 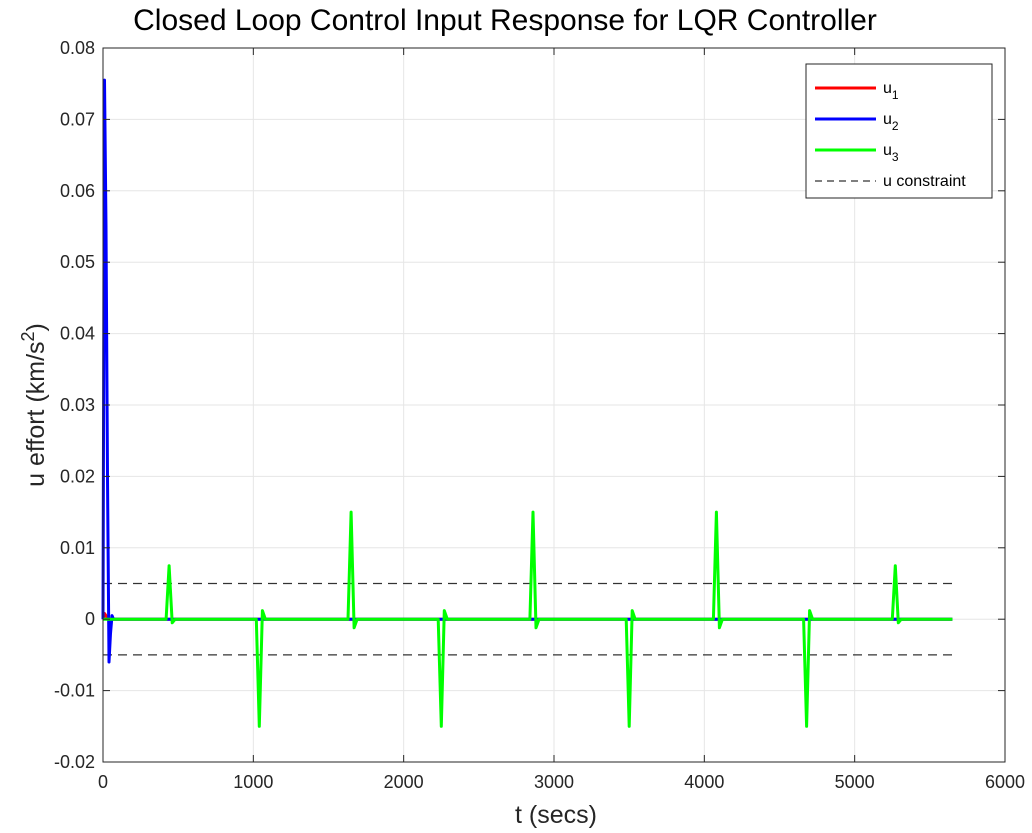 I want to click on x-tick-label: 6000, so click(x=1005, y=782).